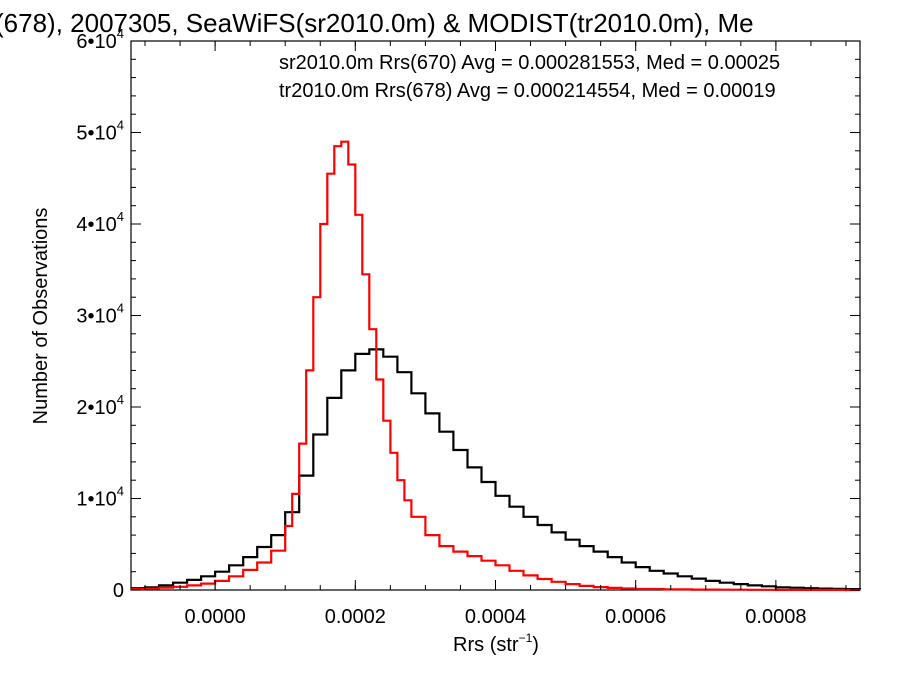 The image size is (900, 675). I want to click on y-tick-label: 3•104, so click(100, 314).